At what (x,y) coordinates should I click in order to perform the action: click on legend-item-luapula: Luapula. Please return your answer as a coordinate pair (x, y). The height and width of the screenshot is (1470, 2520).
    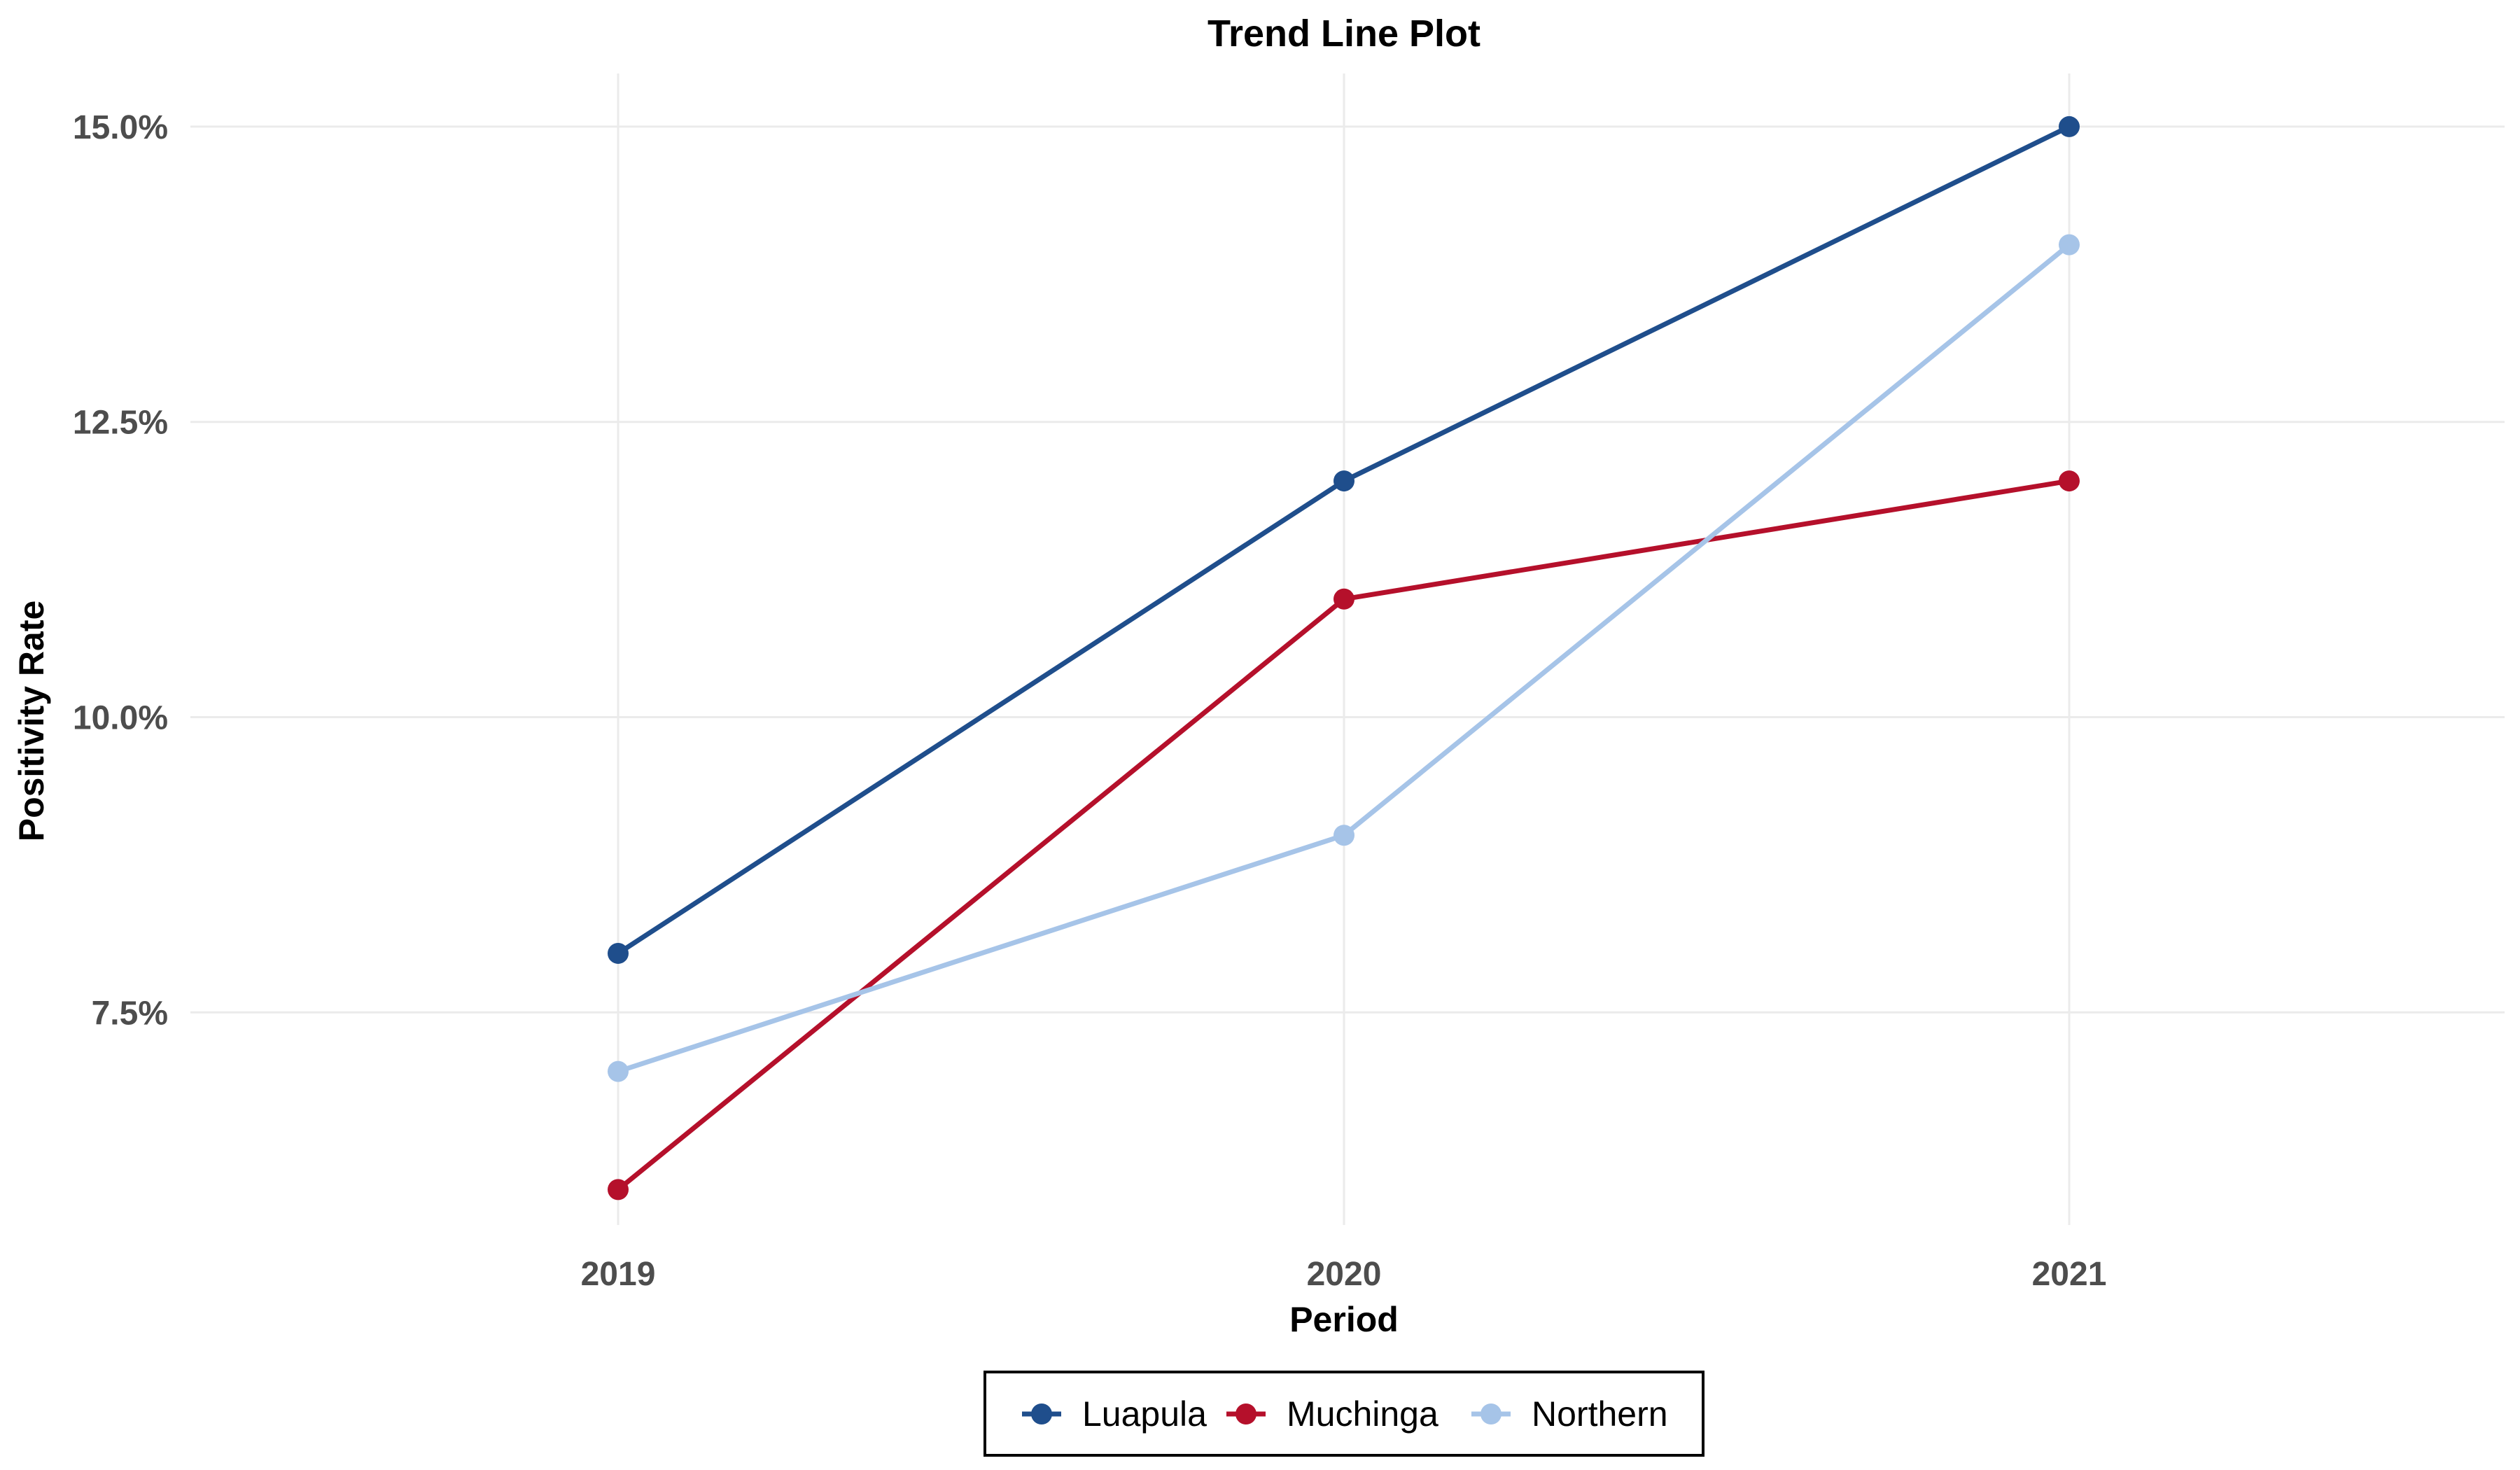
    Looking at the image, I should click on (1114, 1414).